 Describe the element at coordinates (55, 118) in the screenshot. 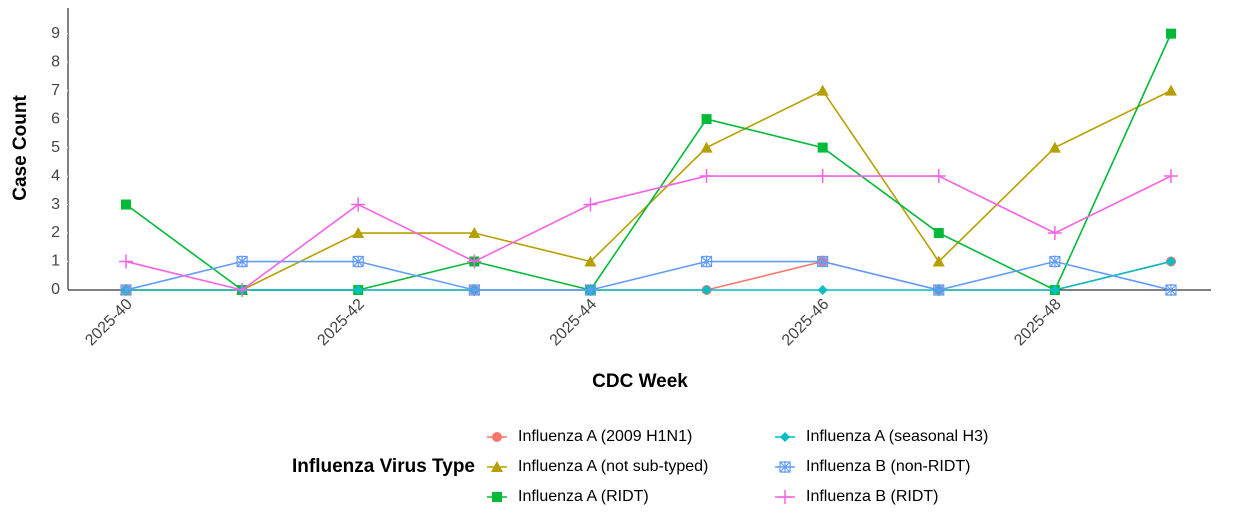

I see `y-tick-label: 6` at that location.